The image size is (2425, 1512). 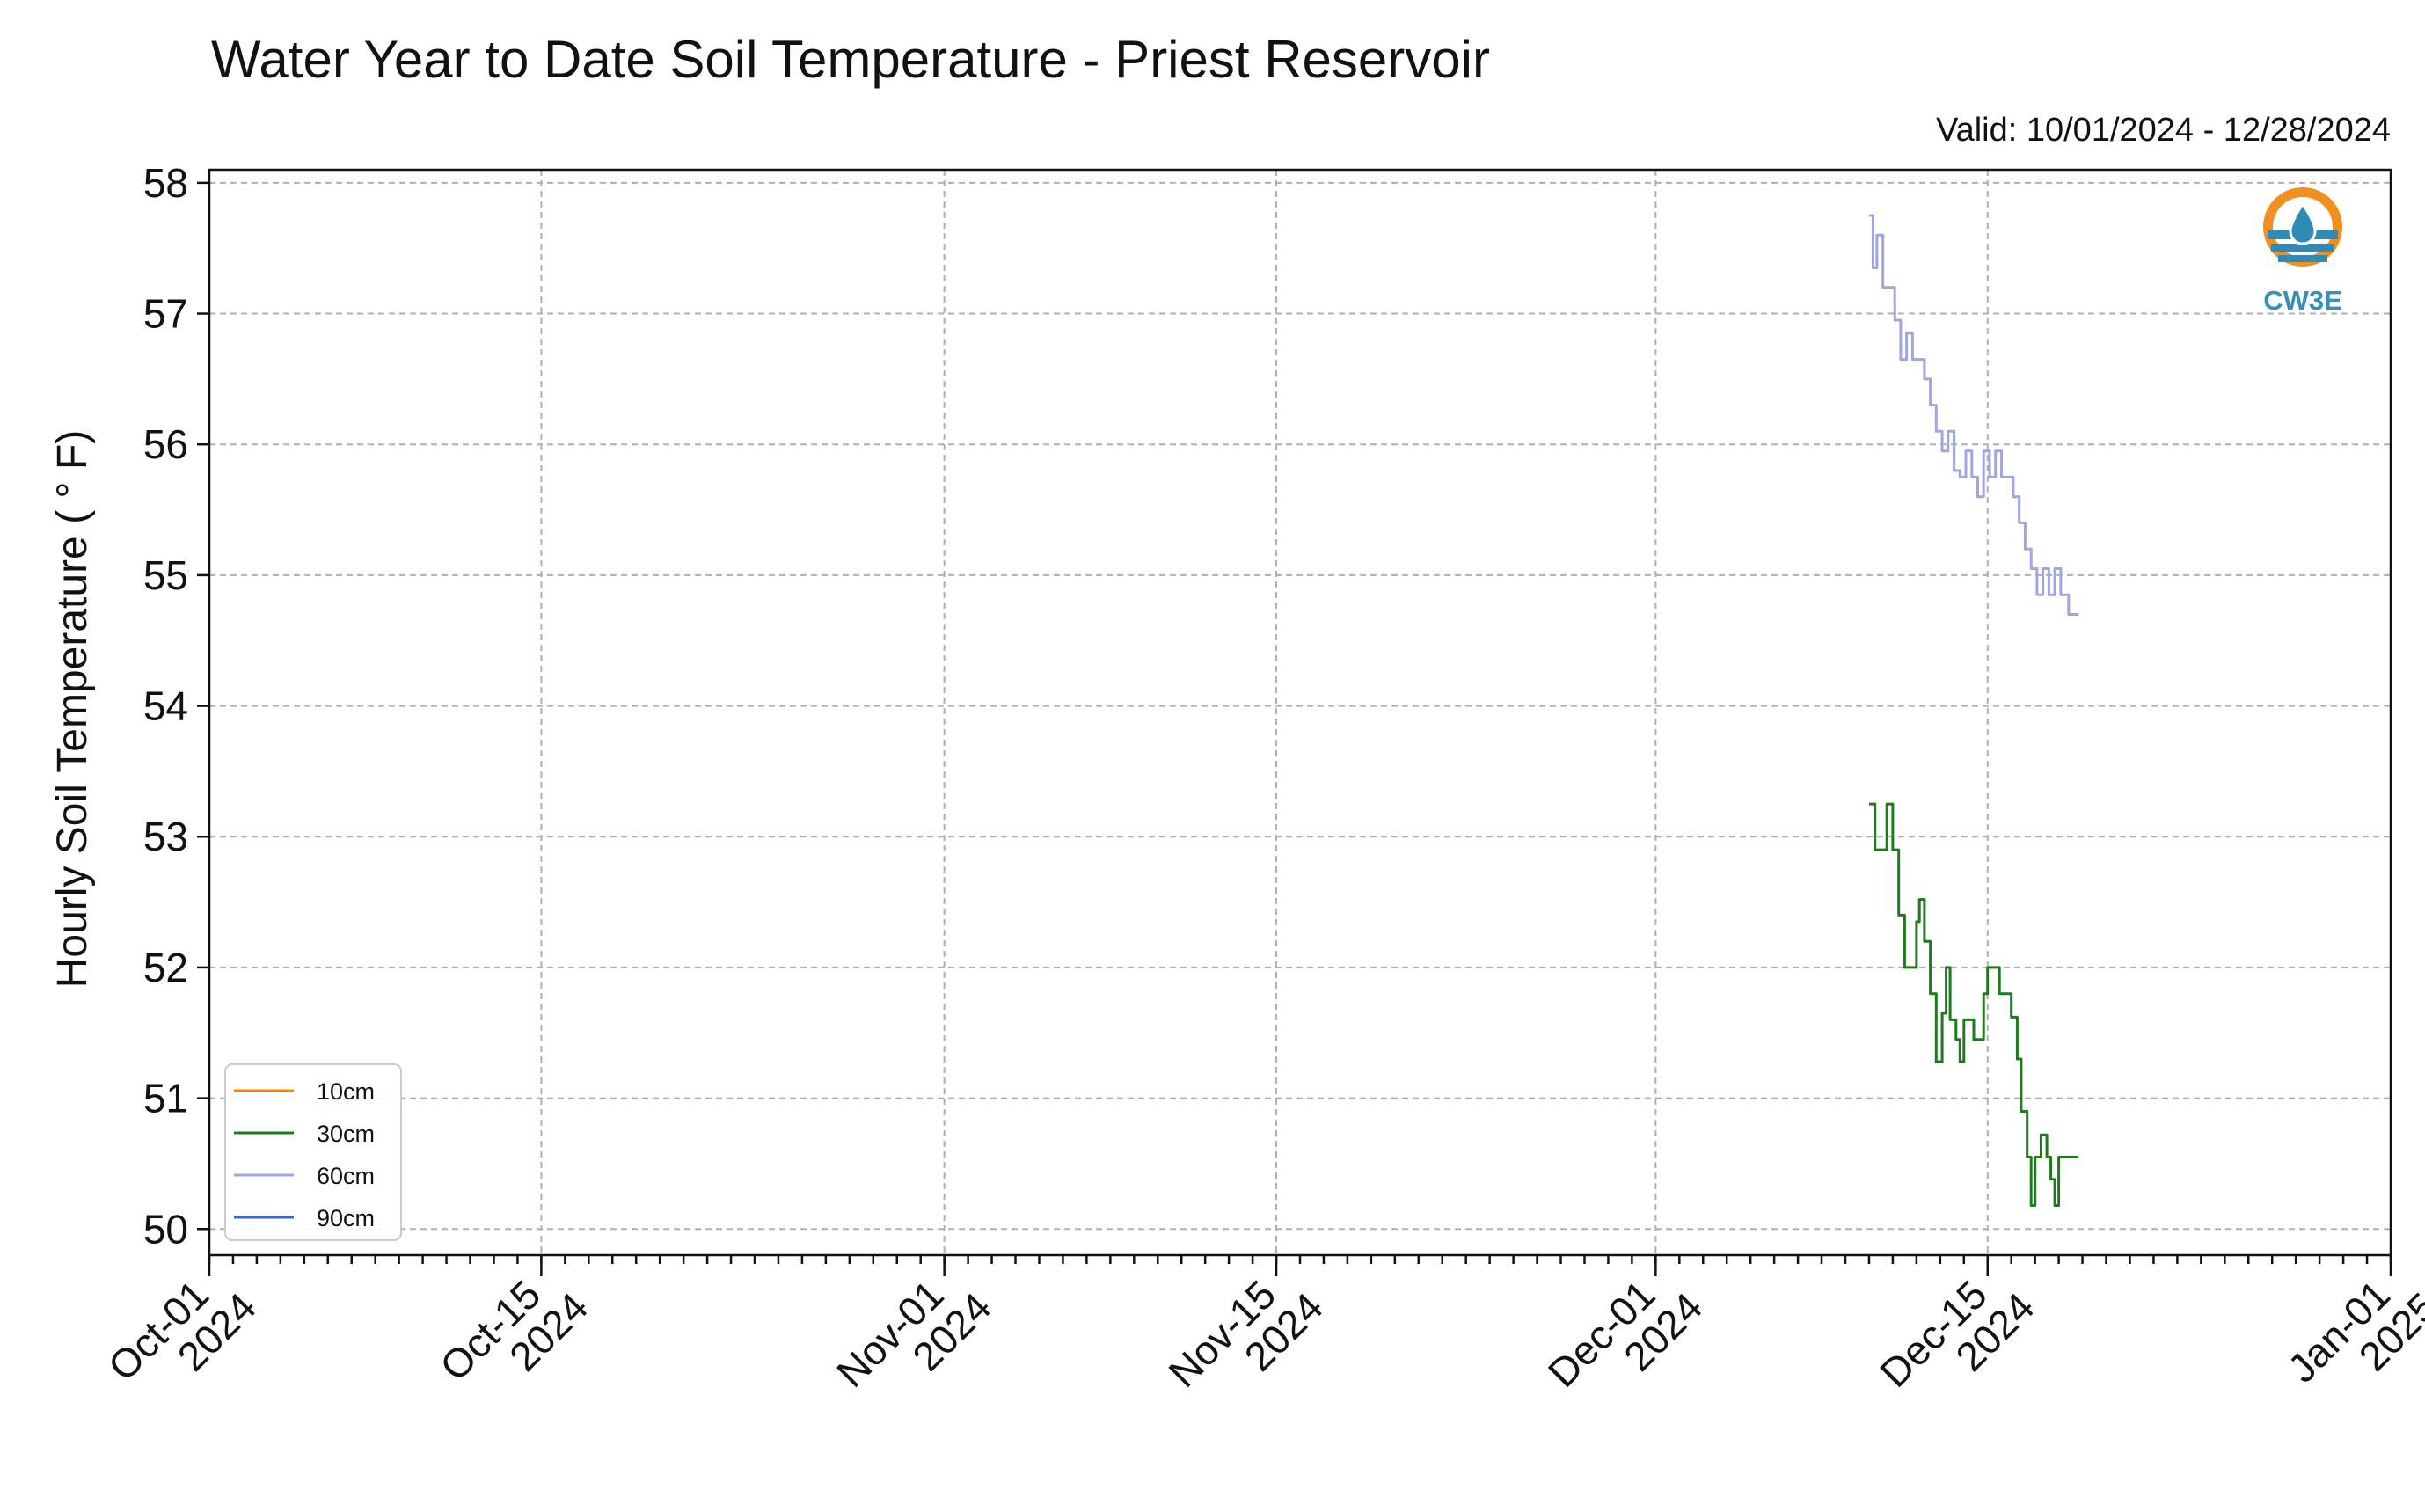 What do you see at coordinates (165, 706) in the screenshot?
I see `y-tick-label: 54` at bounding box center [165, 706].